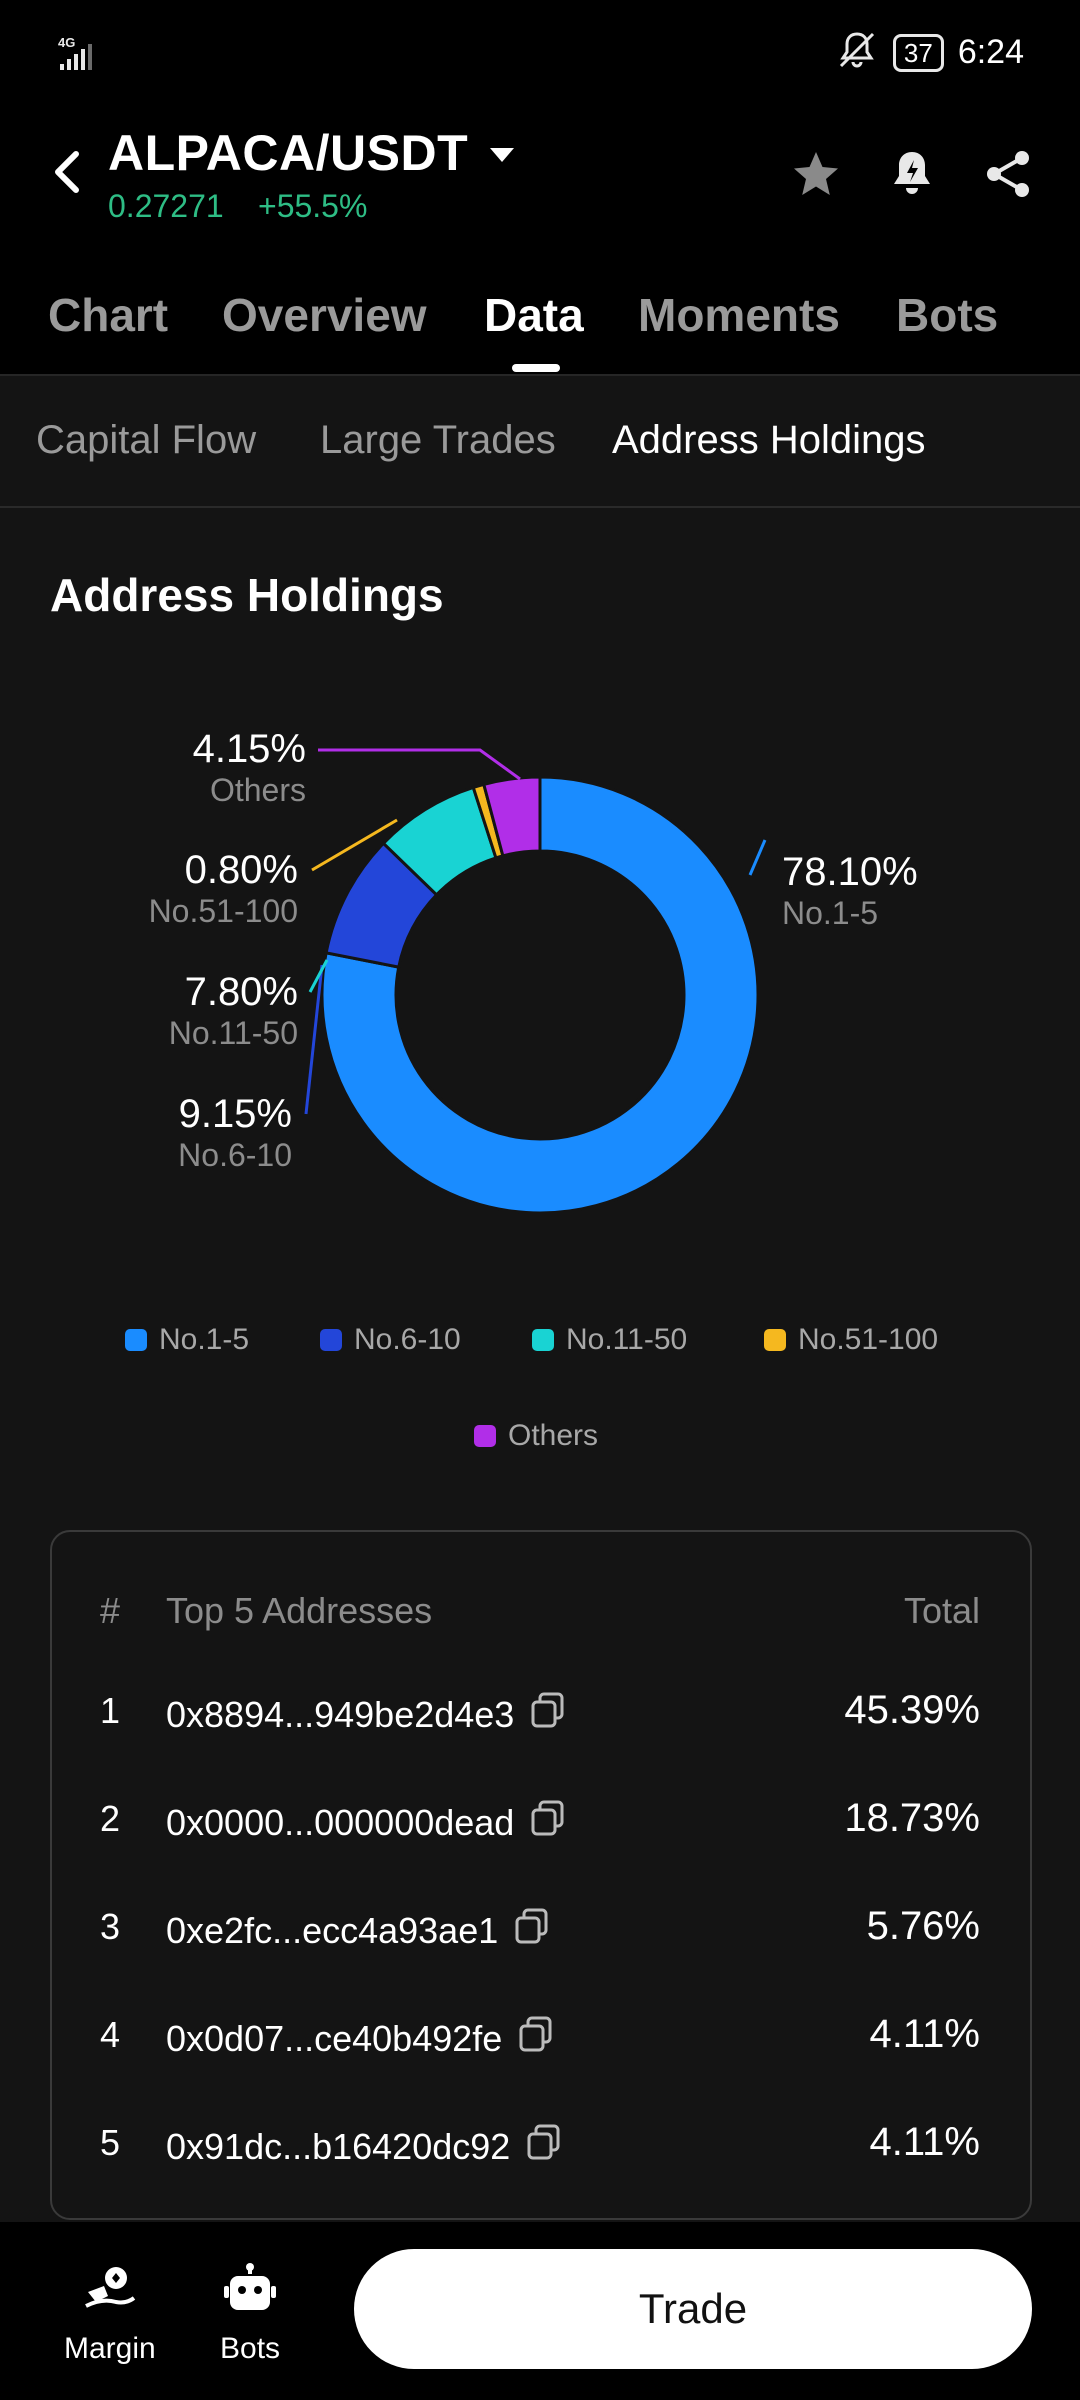  What do you see at coordinates (912, 1710) in the screenshot?
I see `row-total: 45.39%` at bounding box center [912, 1710].